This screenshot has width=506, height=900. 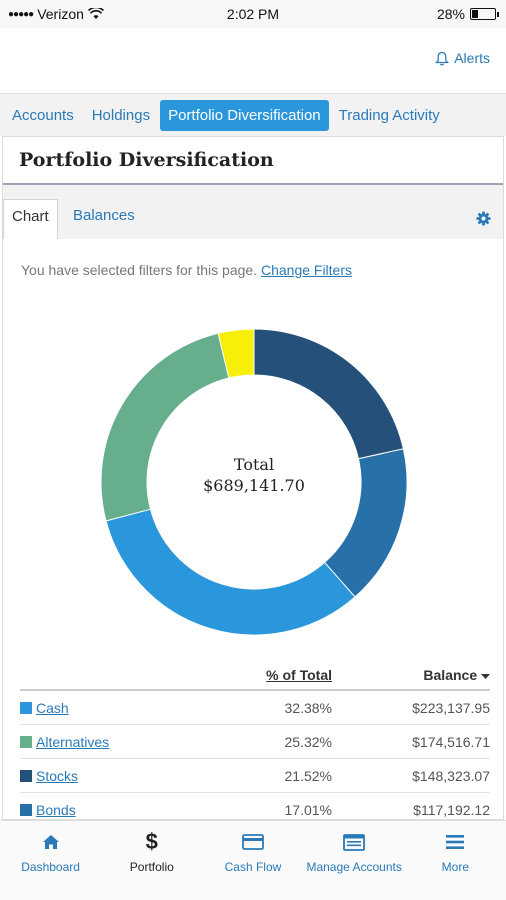 What do you see at coordinates (21, 14) in the screenshot?
I see `signal-strength-icon: ●●●●●` at bounding box center [21, 14].